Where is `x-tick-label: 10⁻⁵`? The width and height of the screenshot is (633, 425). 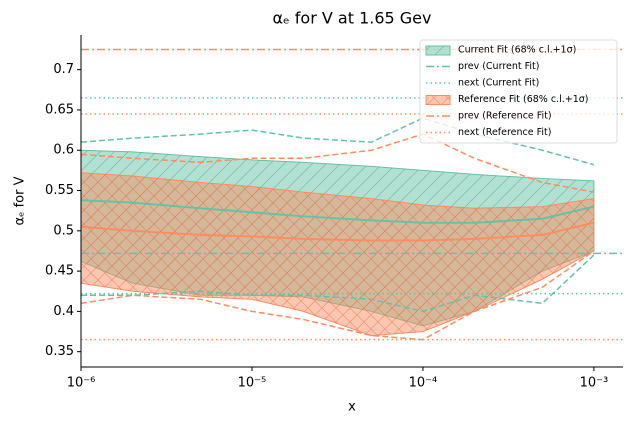 x-tick-label: 10⁻⁵ is located at coordinates (252, 383).